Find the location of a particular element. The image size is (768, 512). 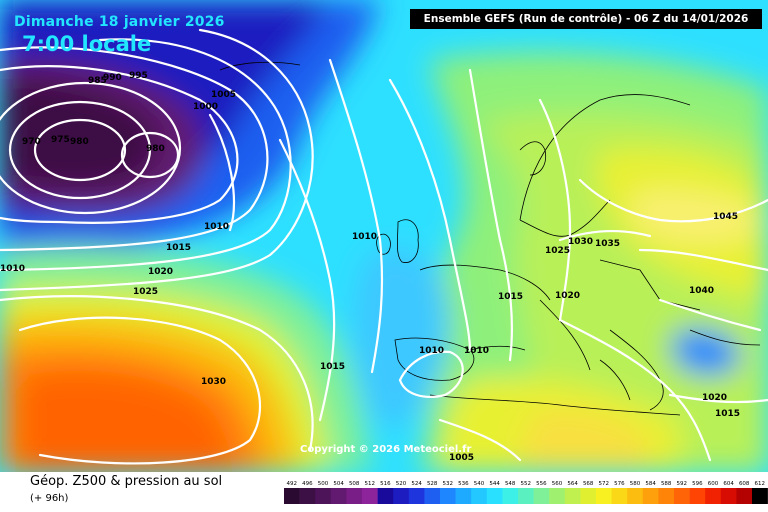

color-scale-label: 492 is located at coordinates (292, 484).